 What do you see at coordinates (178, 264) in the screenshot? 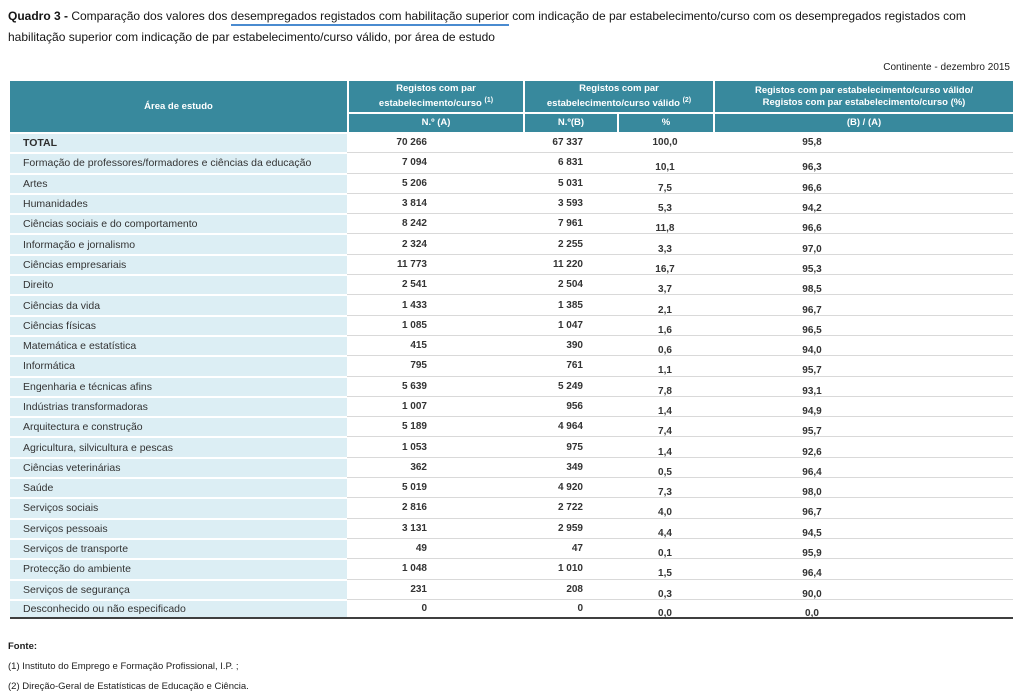
I see `area-cell: Ciências empresariais` at bounding box center [178, 264].